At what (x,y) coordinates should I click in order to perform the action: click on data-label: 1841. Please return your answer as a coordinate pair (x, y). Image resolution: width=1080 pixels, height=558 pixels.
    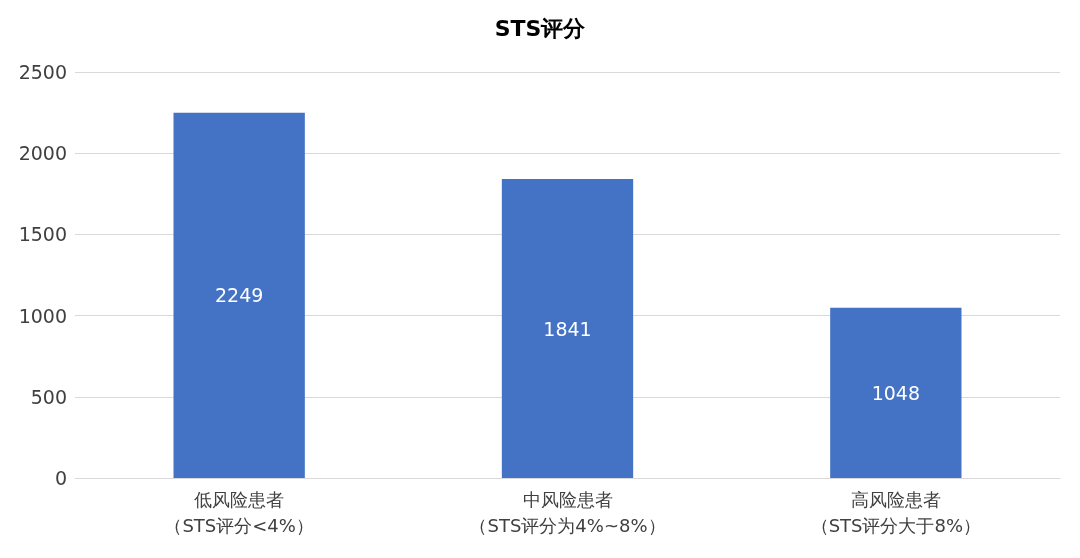
    Looking at the image, I should click on (567, 328).